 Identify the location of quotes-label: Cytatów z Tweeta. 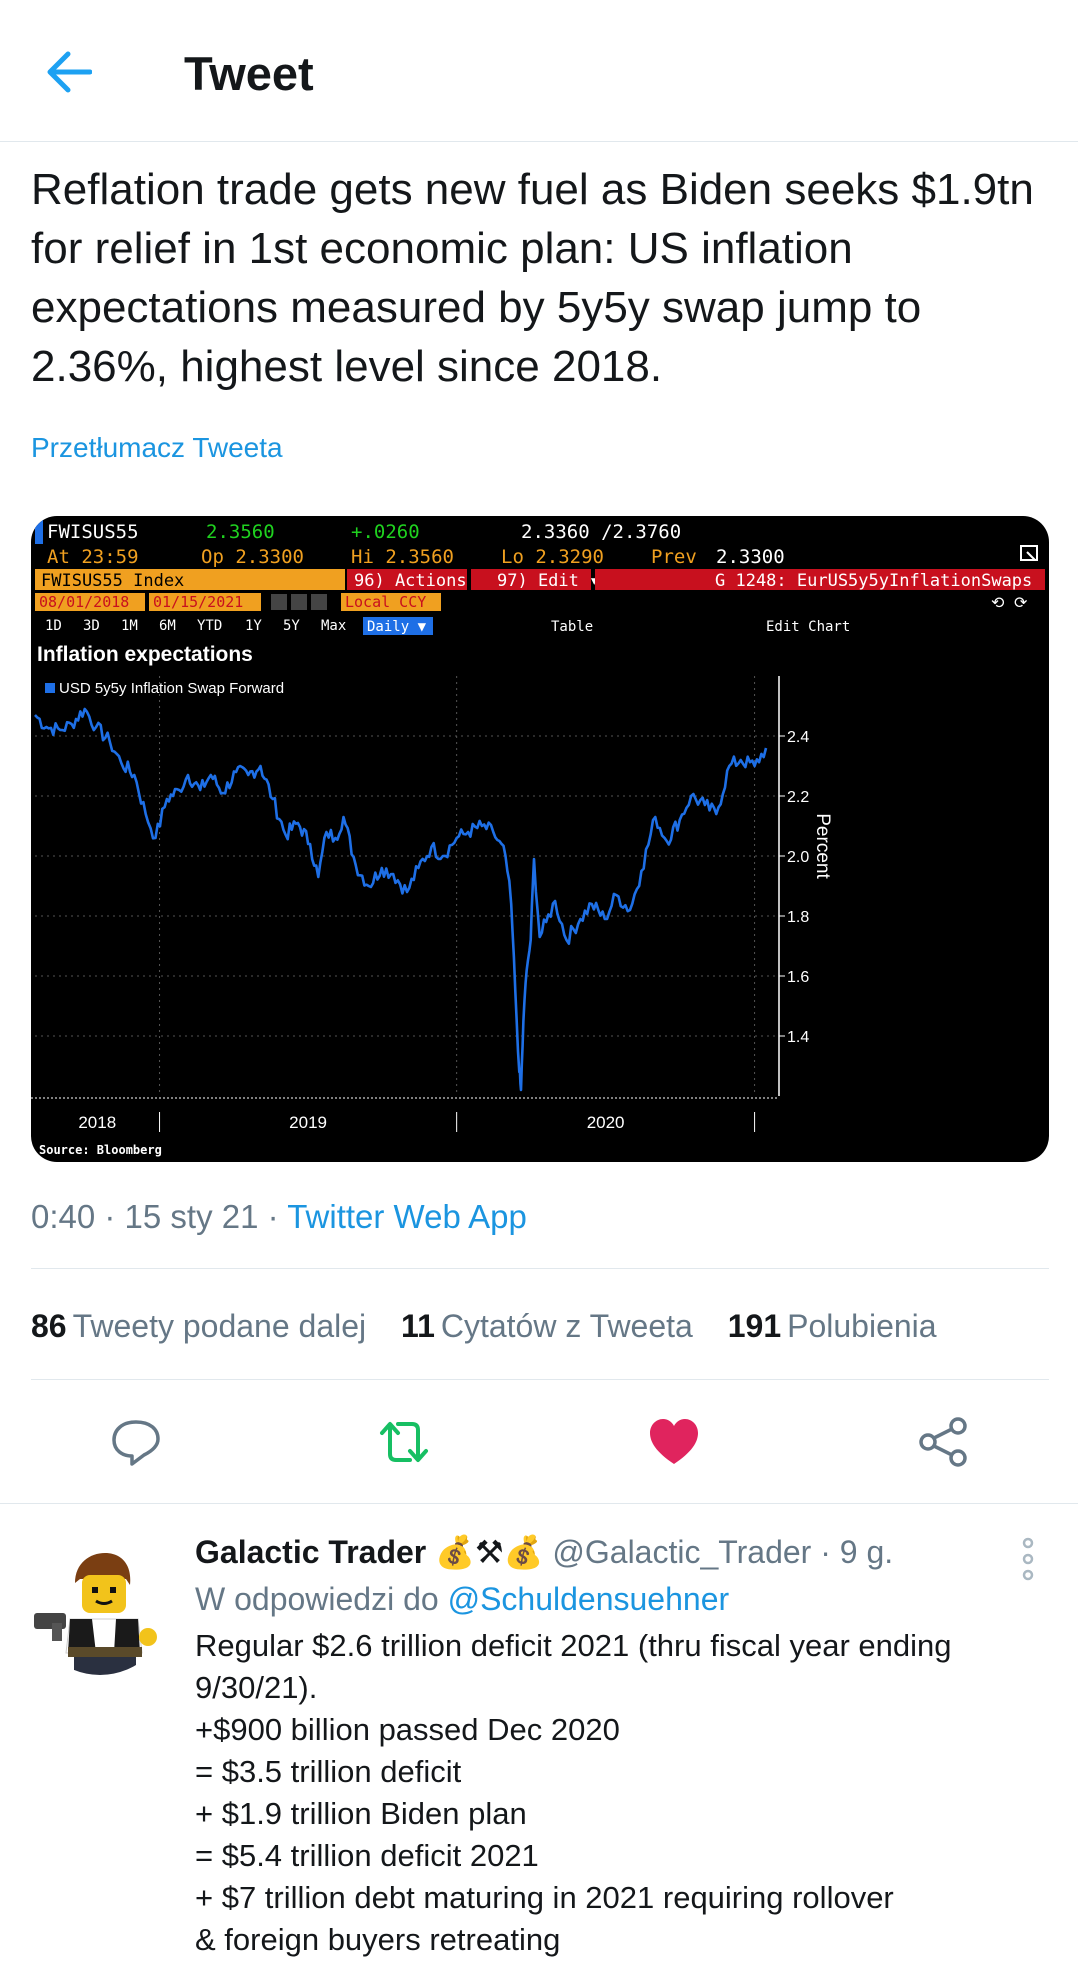
(566, 1326).